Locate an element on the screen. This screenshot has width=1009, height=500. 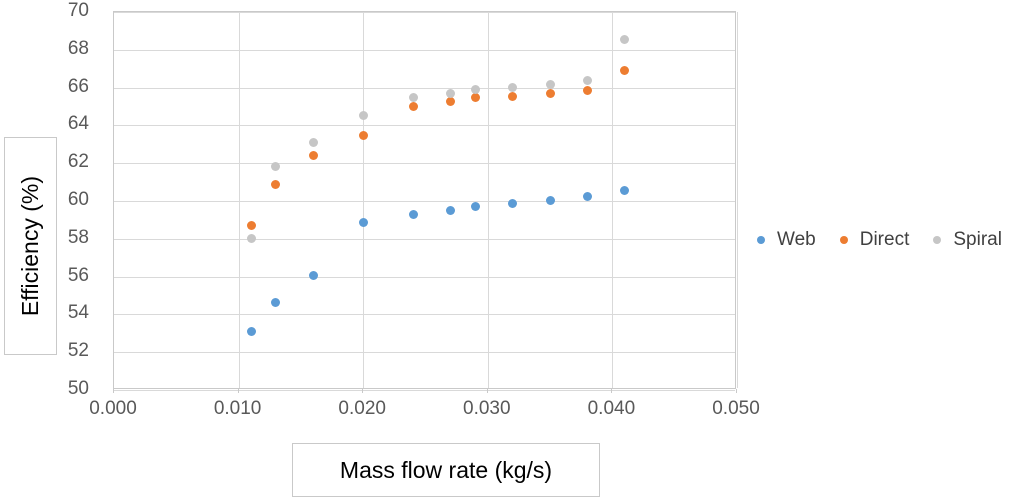
y-tick-label: 54 is located at coordinates (78, 313).